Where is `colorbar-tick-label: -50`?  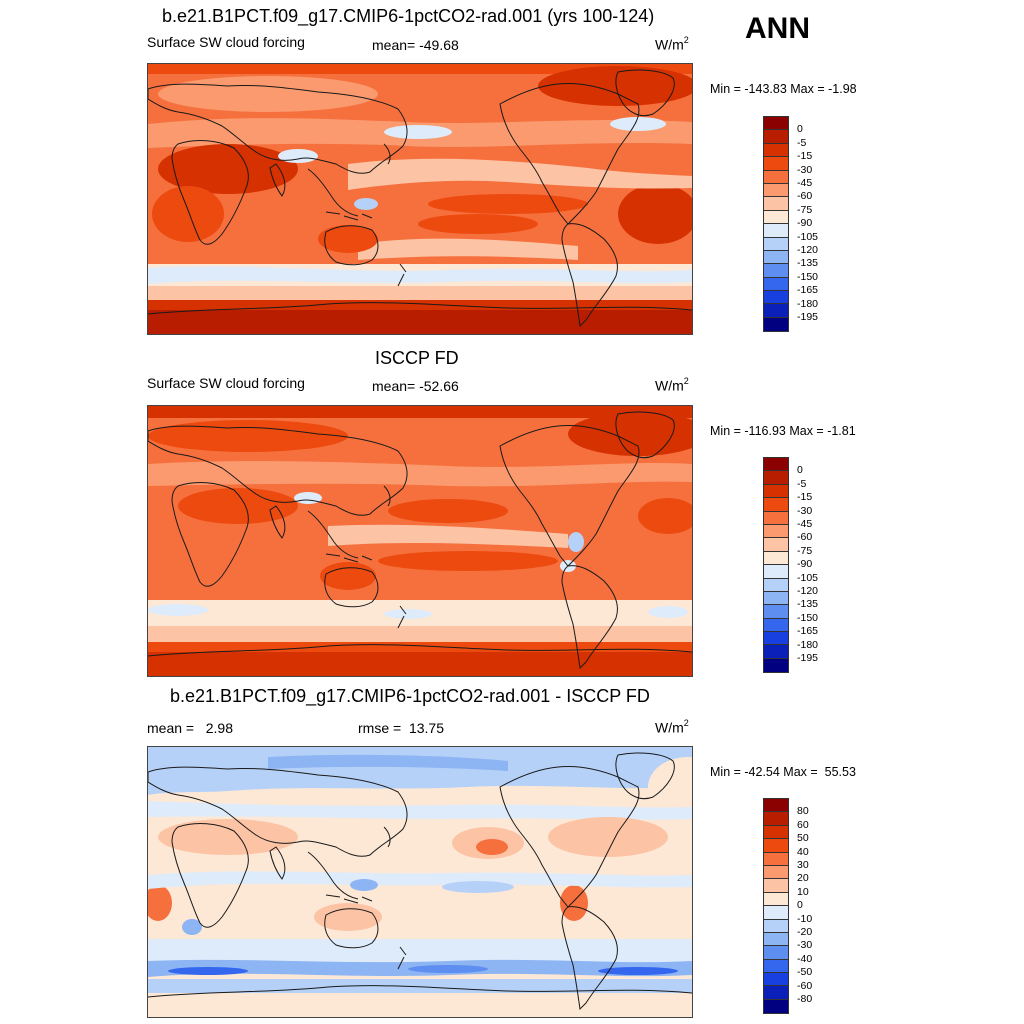 colorbar-tick-label: -50 is located at coordinates (805, 972).